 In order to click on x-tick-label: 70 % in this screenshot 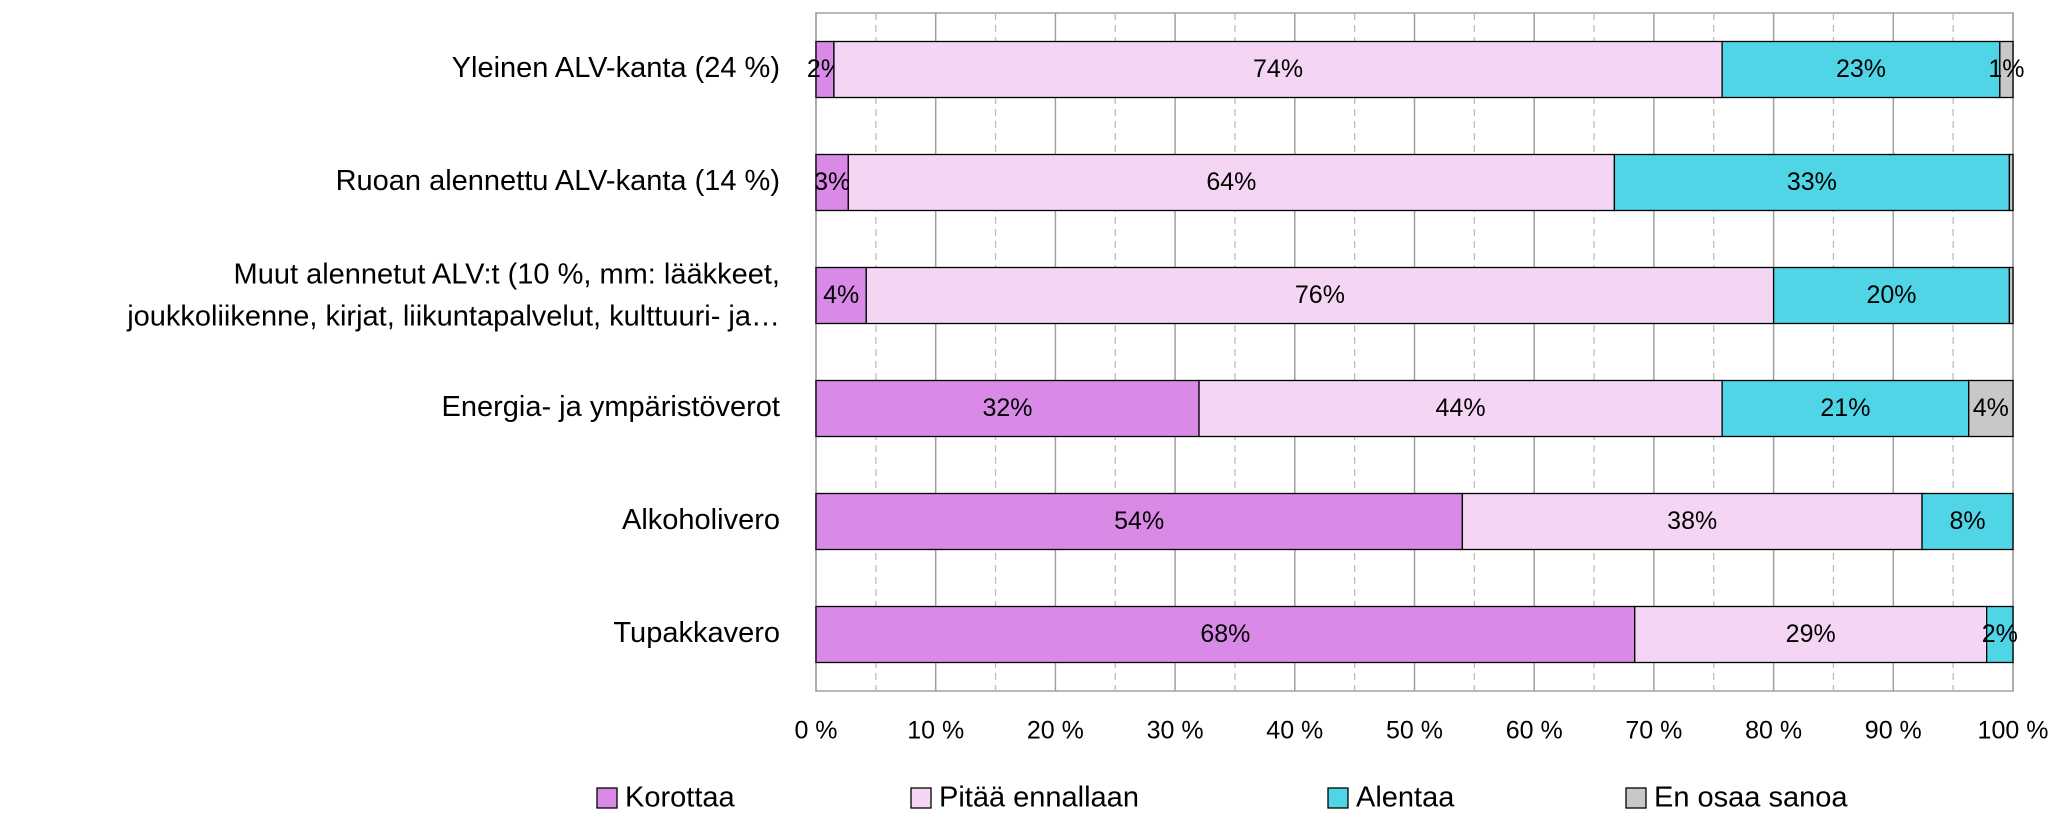, I will do `click(1653, 731)`.